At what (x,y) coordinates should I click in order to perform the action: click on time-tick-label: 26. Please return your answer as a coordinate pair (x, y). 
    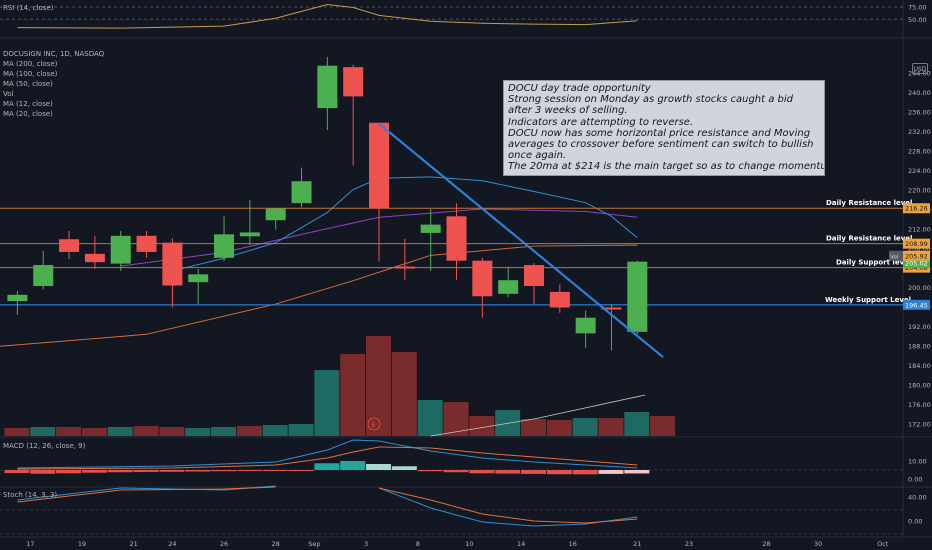
    Looking at the image, I should click on (224, 544).